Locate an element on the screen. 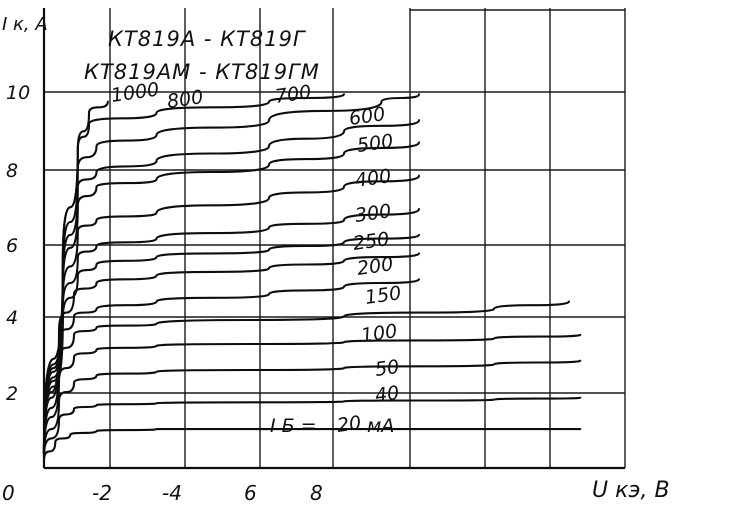 Image resolution: width=735 pixels, height=513 pixels. x-axis-title: U кэ, В is located at coordinates (631, 490).